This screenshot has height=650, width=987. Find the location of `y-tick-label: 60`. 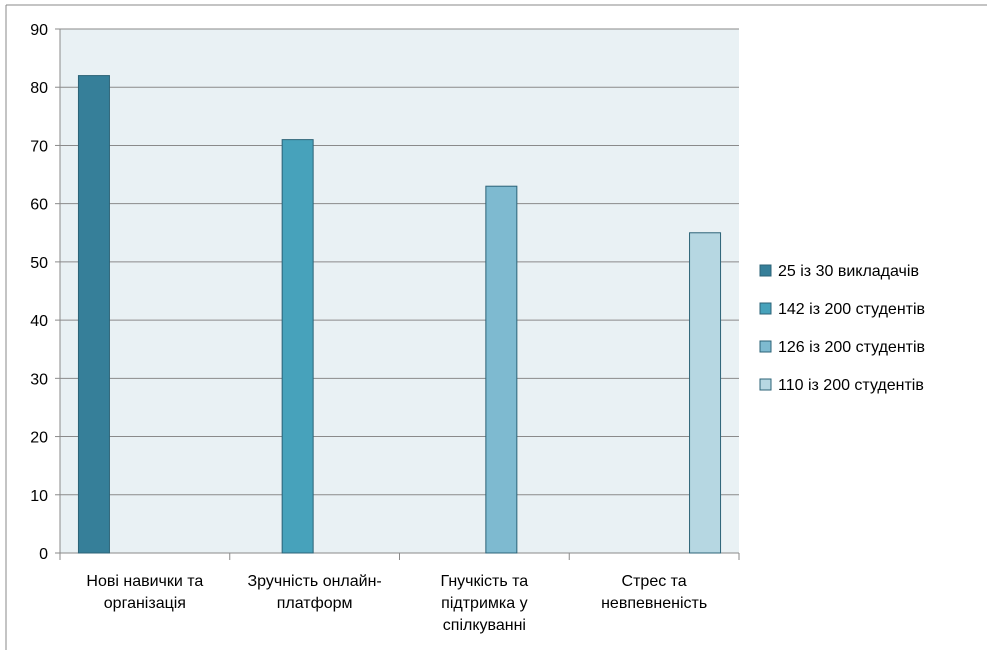

y-tick-label: 60 is located at coordinates (39, 205).